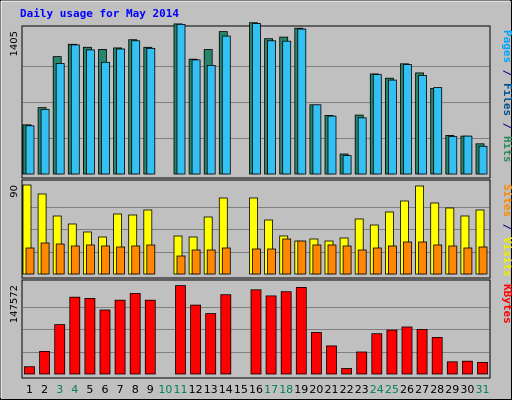  I want to click on day-label-9: 9, so click(150, 389).